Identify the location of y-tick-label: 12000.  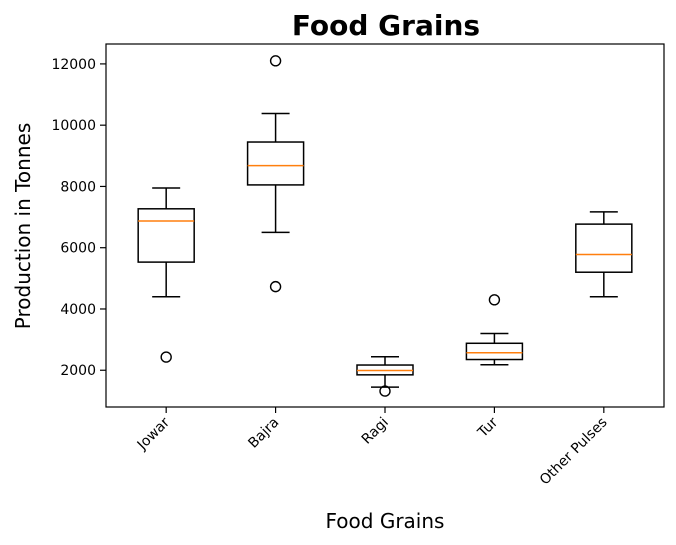
(73, 65).